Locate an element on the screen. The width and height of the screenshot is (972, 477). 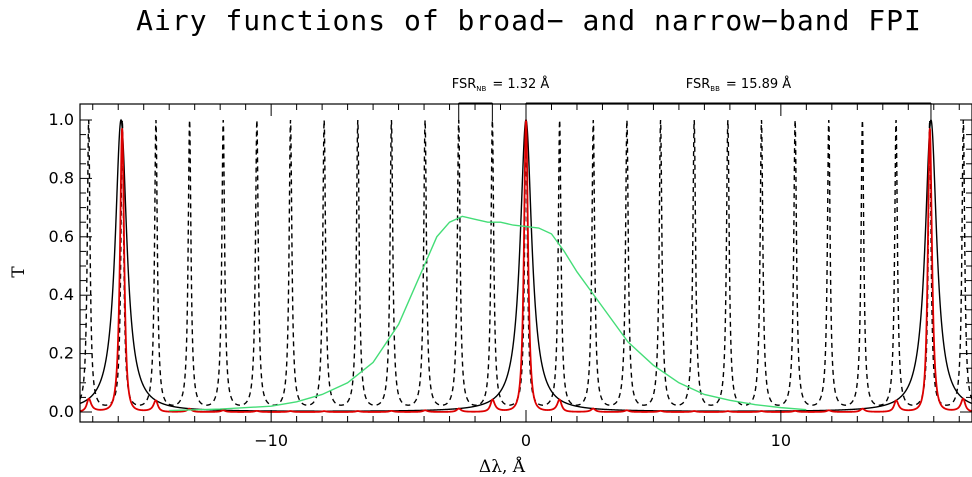
y-axis-label: T is located at coordinates (19, 272).